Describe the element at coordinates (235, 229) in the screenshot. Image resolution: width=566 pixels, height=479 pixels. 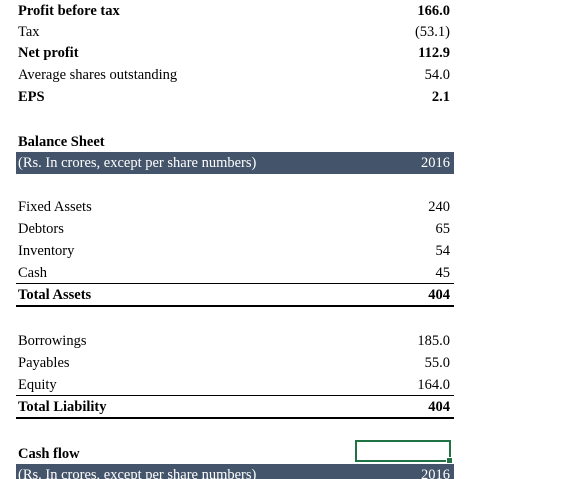
I see `row-debtors: Debtors 65` at that location.